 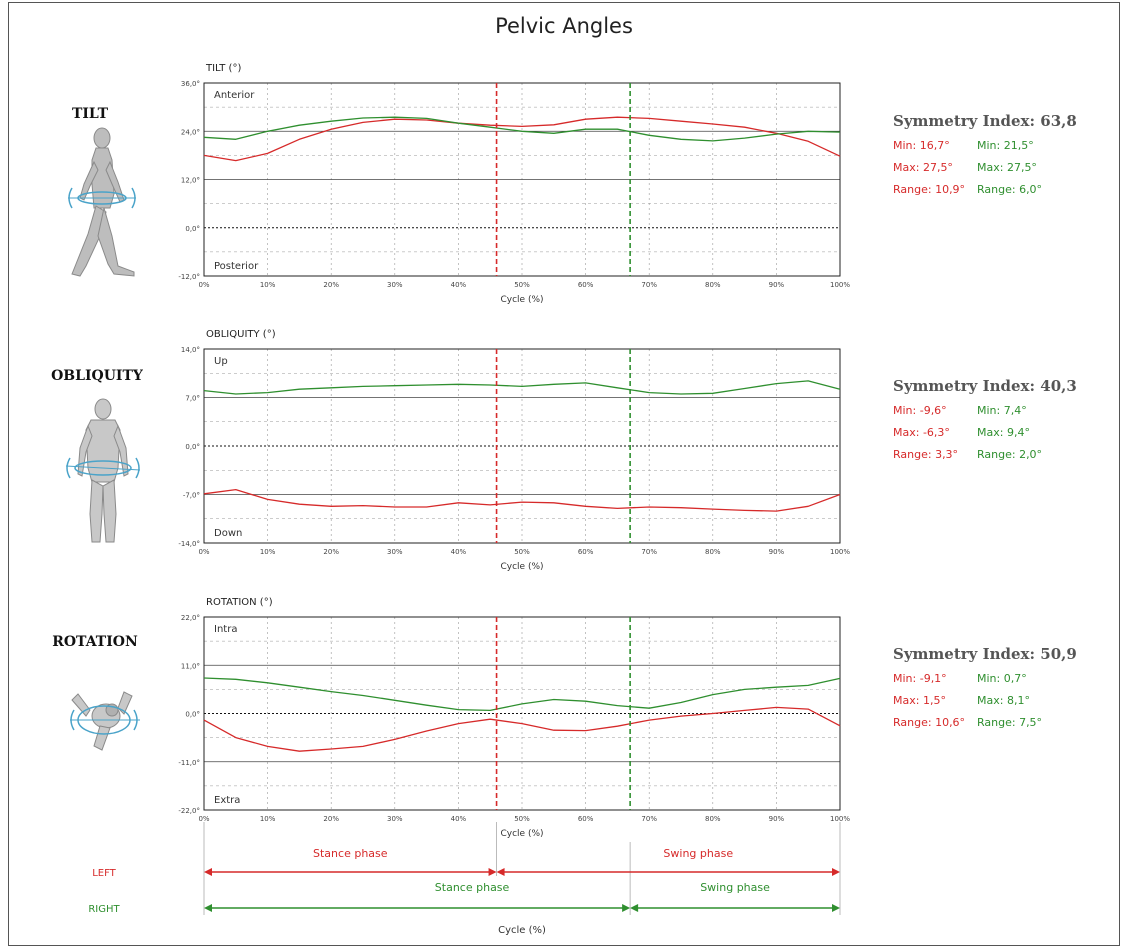 I want to click on y-tick-label: -7,0°, so click(x=191, y=496).